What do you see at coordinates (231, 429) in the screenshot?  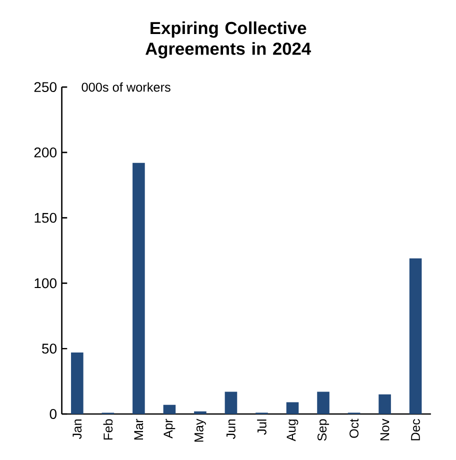 I see `x-tick-label: Jun` at bounding box center [231, 429].